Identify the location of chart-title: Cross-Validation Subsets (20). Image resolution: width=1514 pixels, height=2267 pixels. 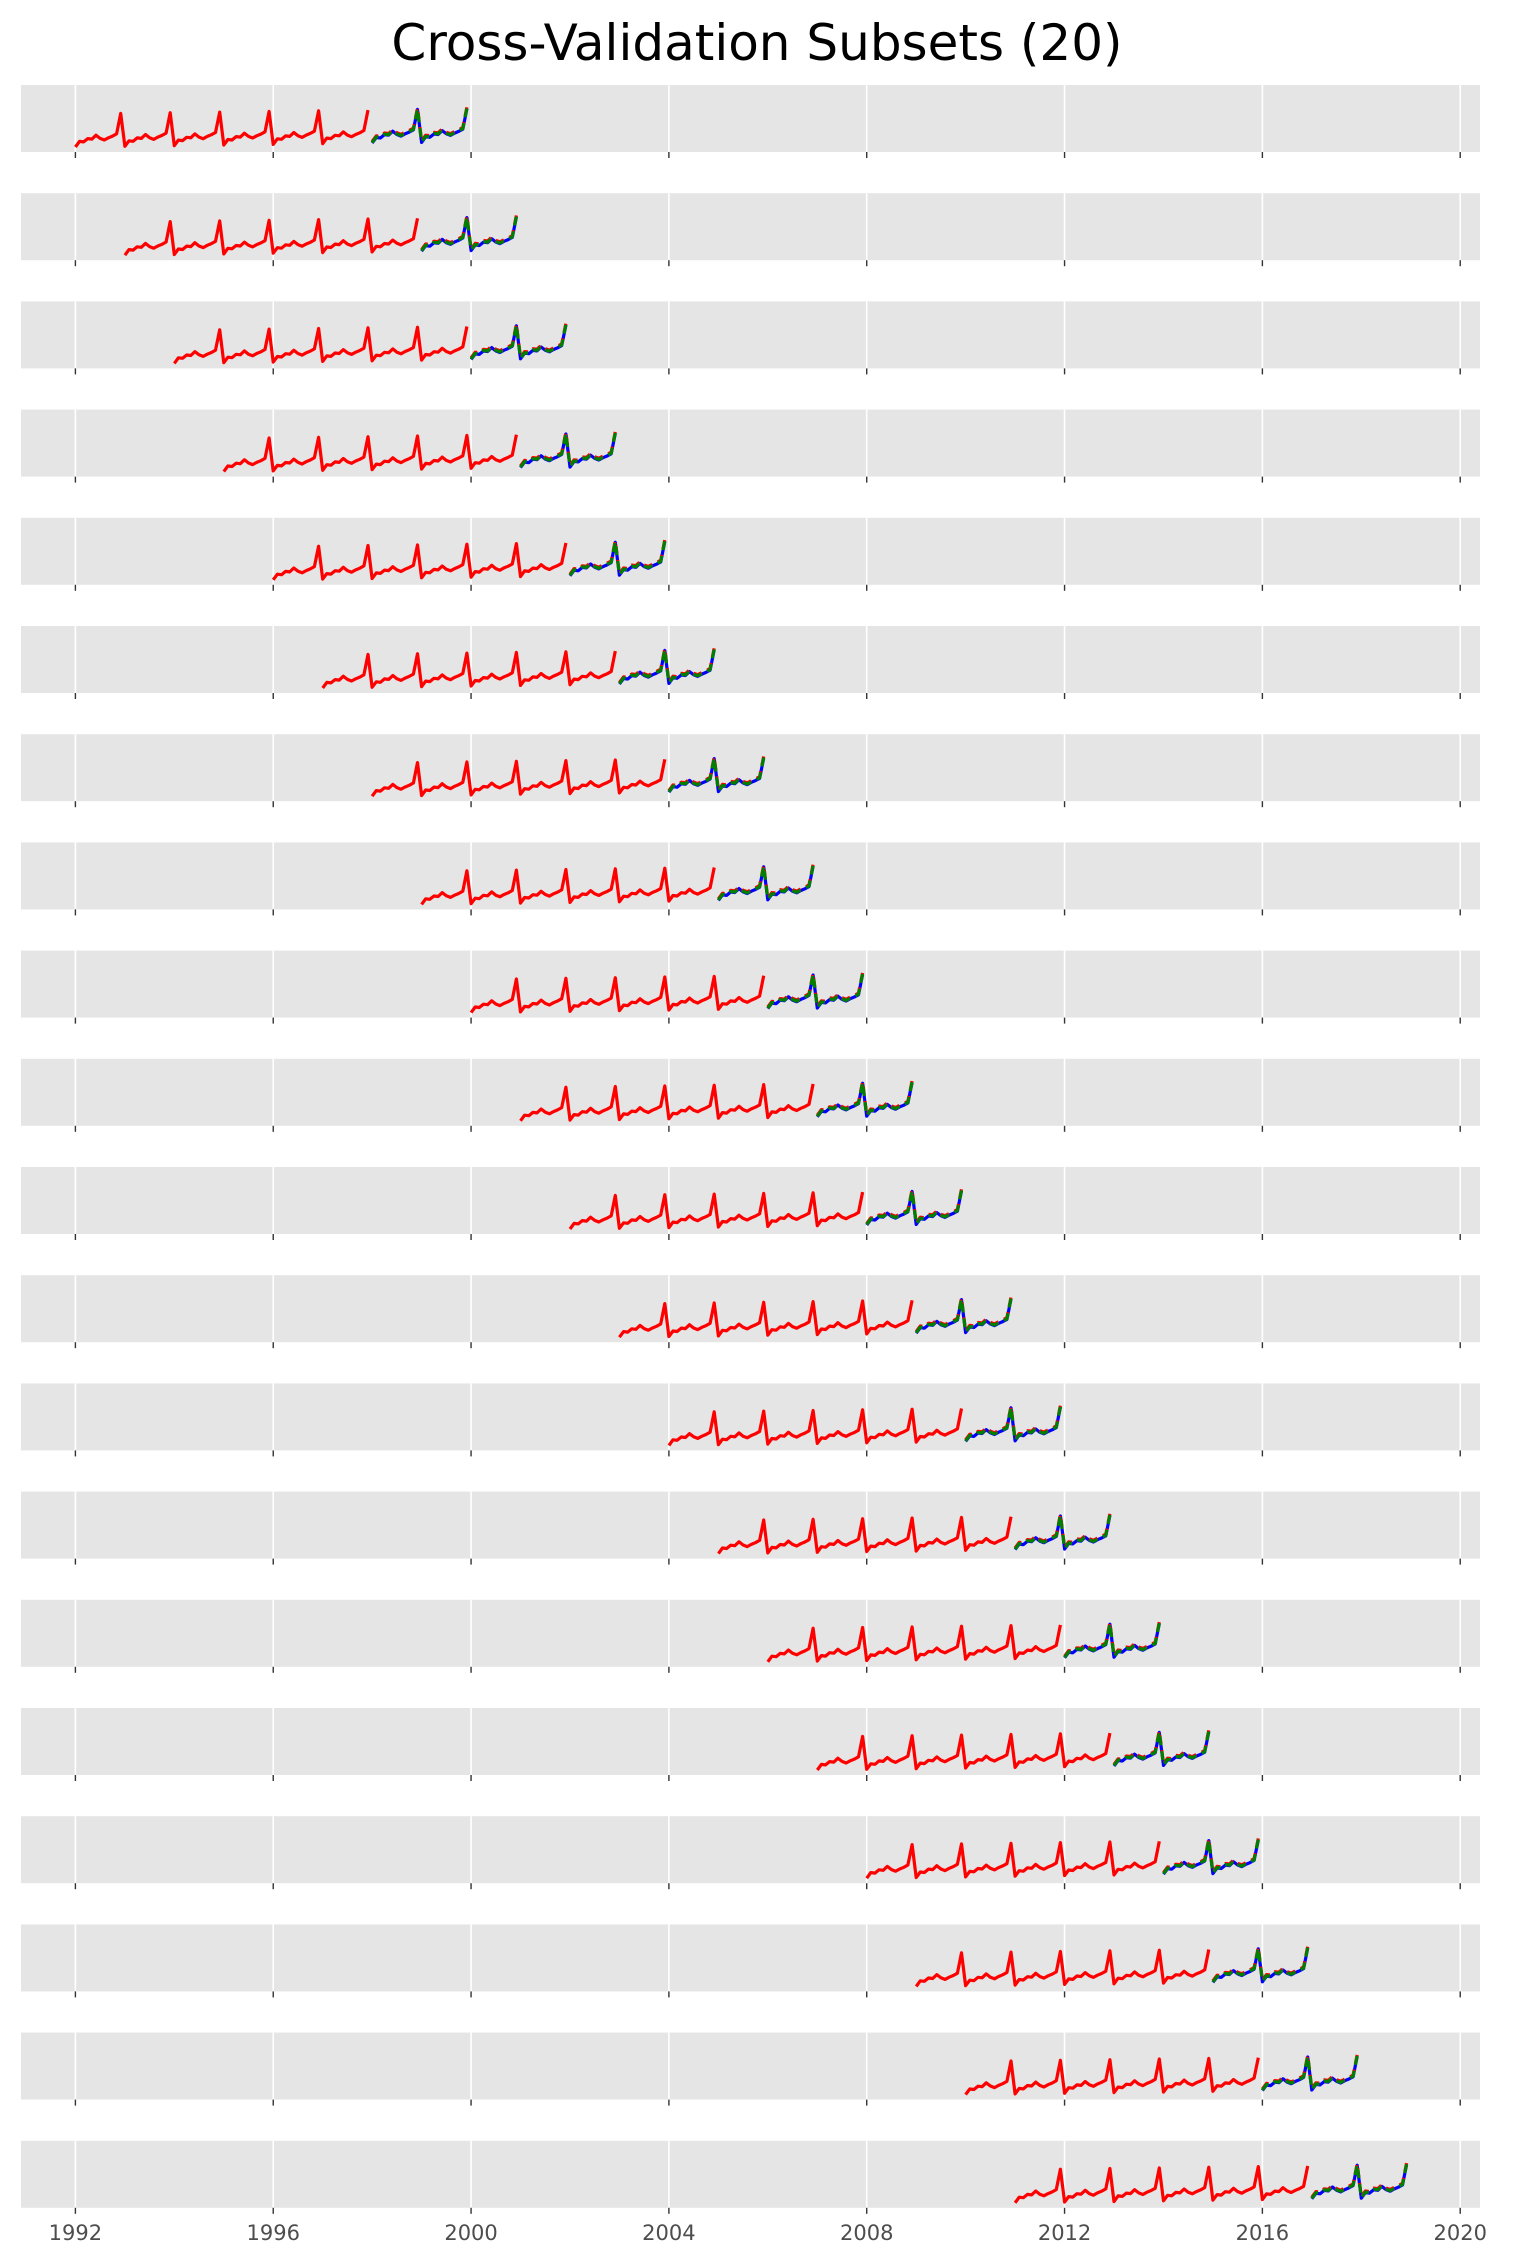
(756, 43).